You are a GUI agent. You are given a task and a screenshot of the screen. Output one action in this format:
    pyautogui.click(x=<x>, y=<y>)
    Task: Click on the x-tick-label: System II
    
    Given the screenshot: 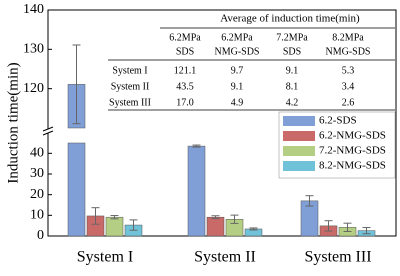 What is the action you would take?
    pyautogui.click(x=225, y=257)
    